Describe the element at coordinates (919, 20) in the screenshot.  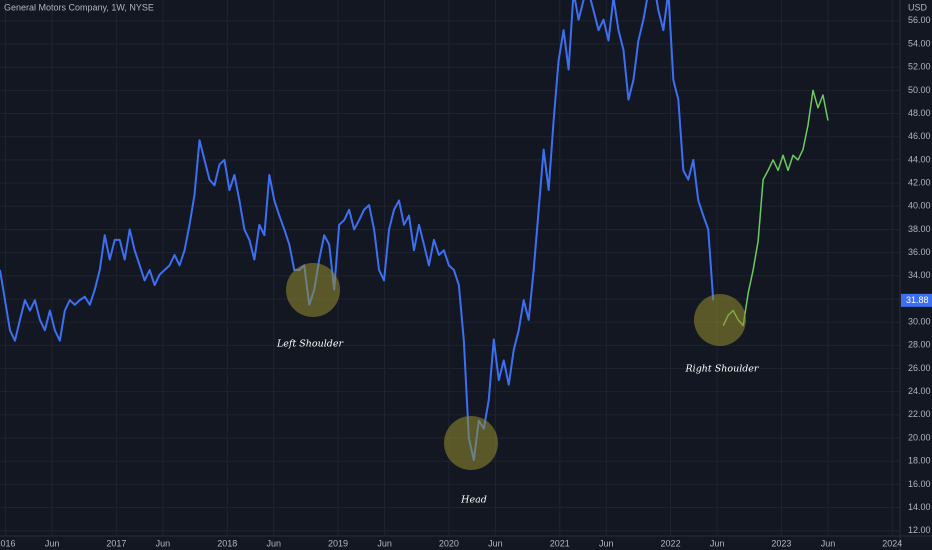
I see `y-tick-label: 56.00` at that location.